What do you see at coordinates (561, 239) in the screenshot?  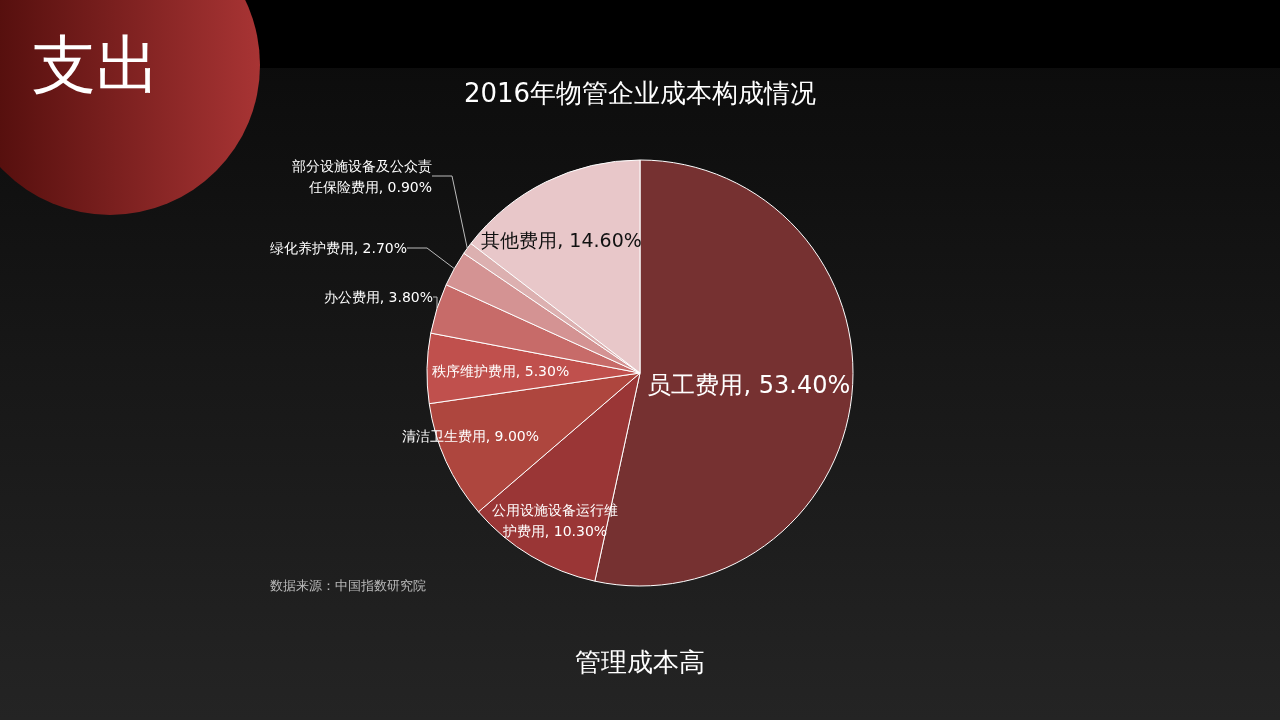 I see `slice-label: 其他费用, 14.60%` at bounding box center [561, 239].